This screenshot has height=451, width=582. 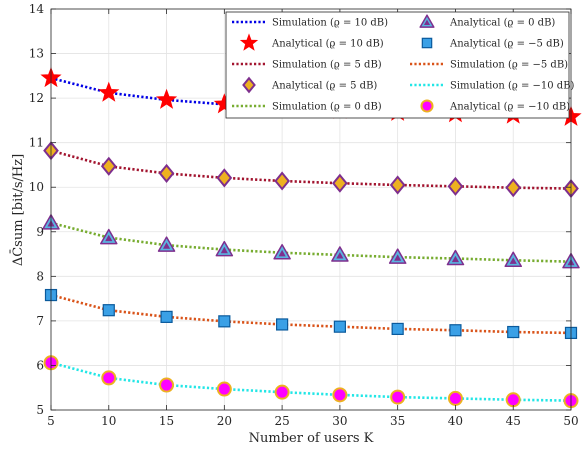 I want to click on legend-label-0: Simulation (ϱ = 10 dB), so click(x=330, y=23).